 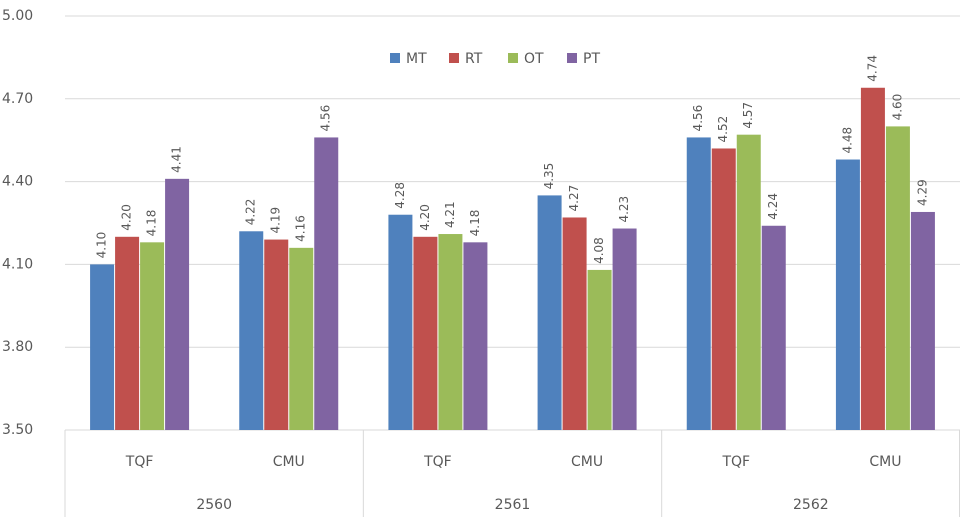 What do you see at coordinates (416, 59) in the screenshot?
I see `legend-label: MT` at bounding box center [416, 59].